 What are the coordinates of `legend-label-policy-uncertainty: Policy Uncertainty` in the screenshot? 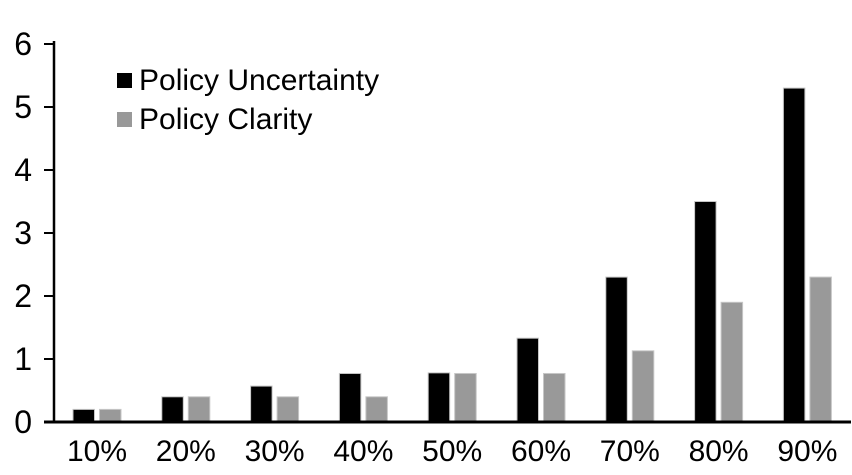 It's located at (259, 80).